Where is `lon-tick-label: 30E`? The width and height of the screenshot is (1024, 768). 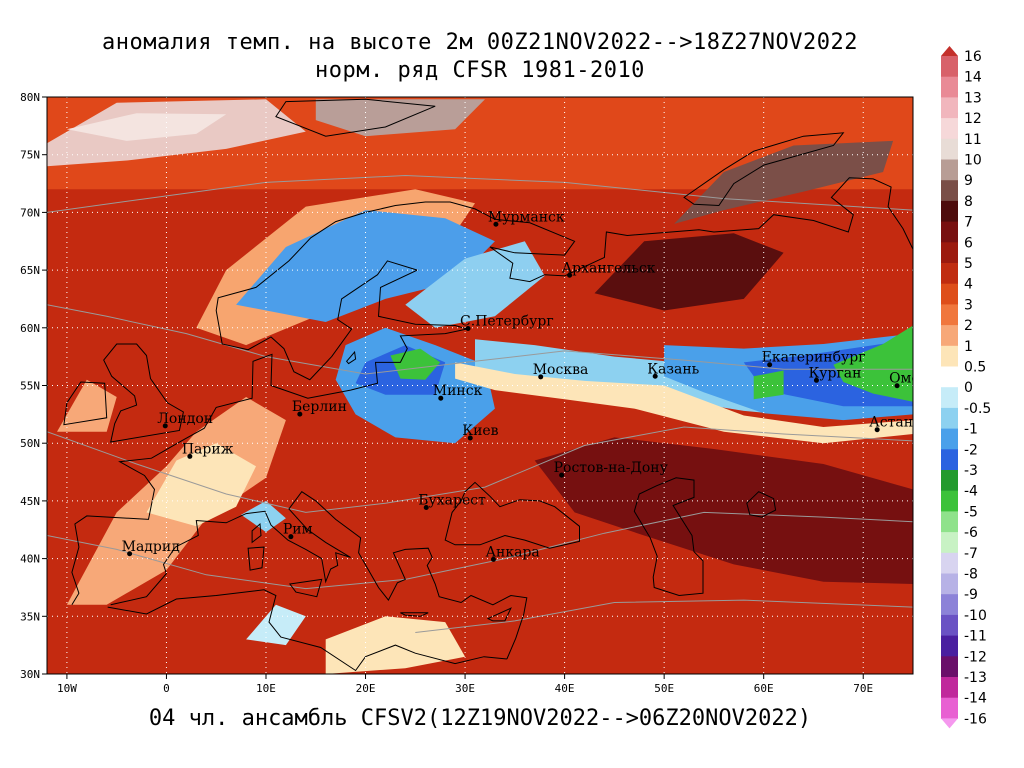
lon-tick-label: 30E is located at coordinates (465, 688).